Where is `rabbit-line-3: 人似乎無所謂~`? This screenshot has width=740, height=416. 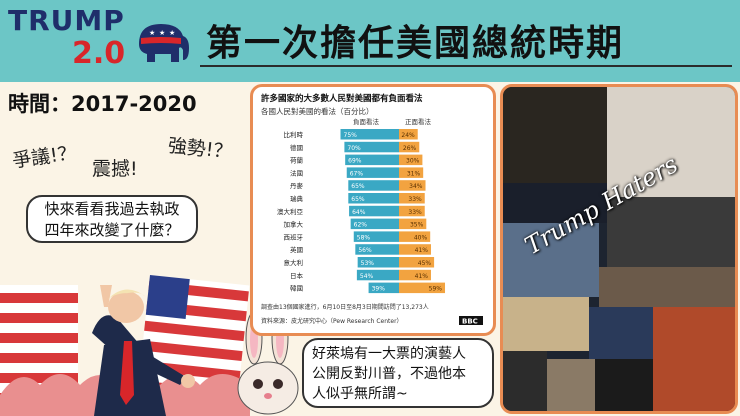
rabbit-line-3: 人似乎無所謂~ is located at coordinates (360, 394).